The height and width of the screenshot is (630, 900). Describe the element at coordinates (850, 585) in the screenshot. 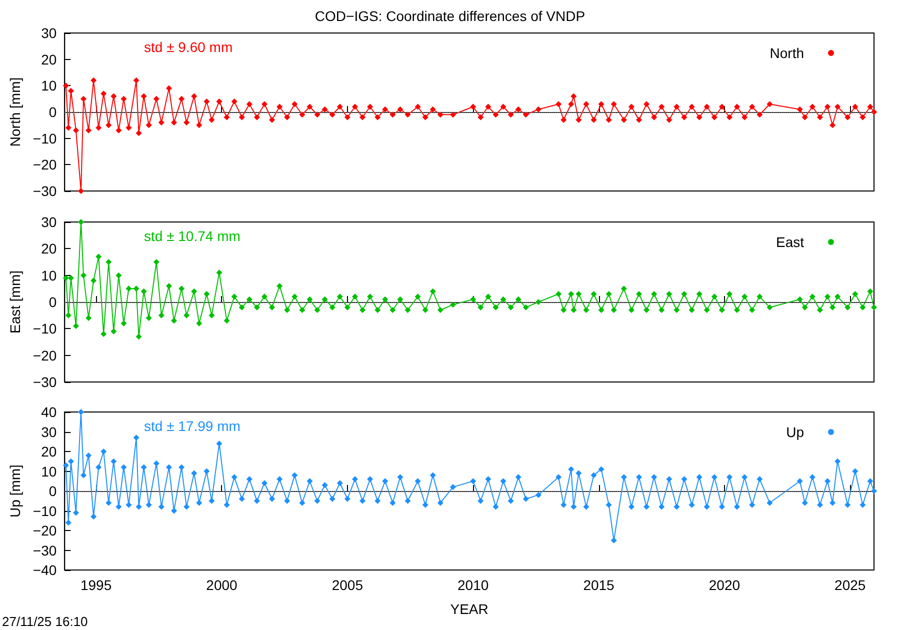

I see `x-tick-label: 2025` at that location.